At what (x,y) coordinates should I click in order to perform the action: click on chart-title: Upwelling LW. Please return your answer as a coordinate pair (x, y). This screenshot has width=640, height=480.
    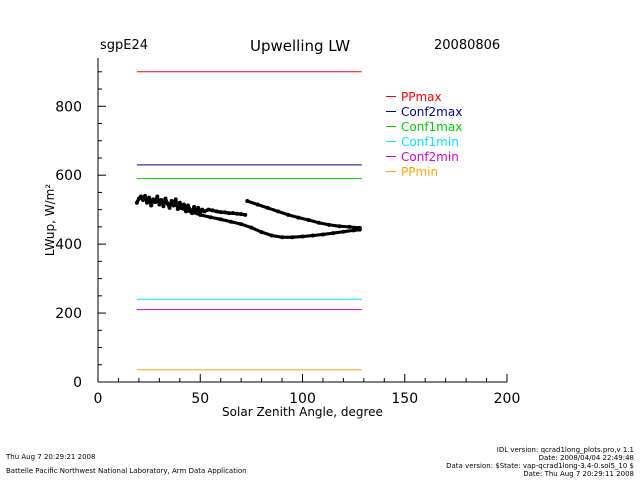
    Looking at the image, I should click on (300, 46).